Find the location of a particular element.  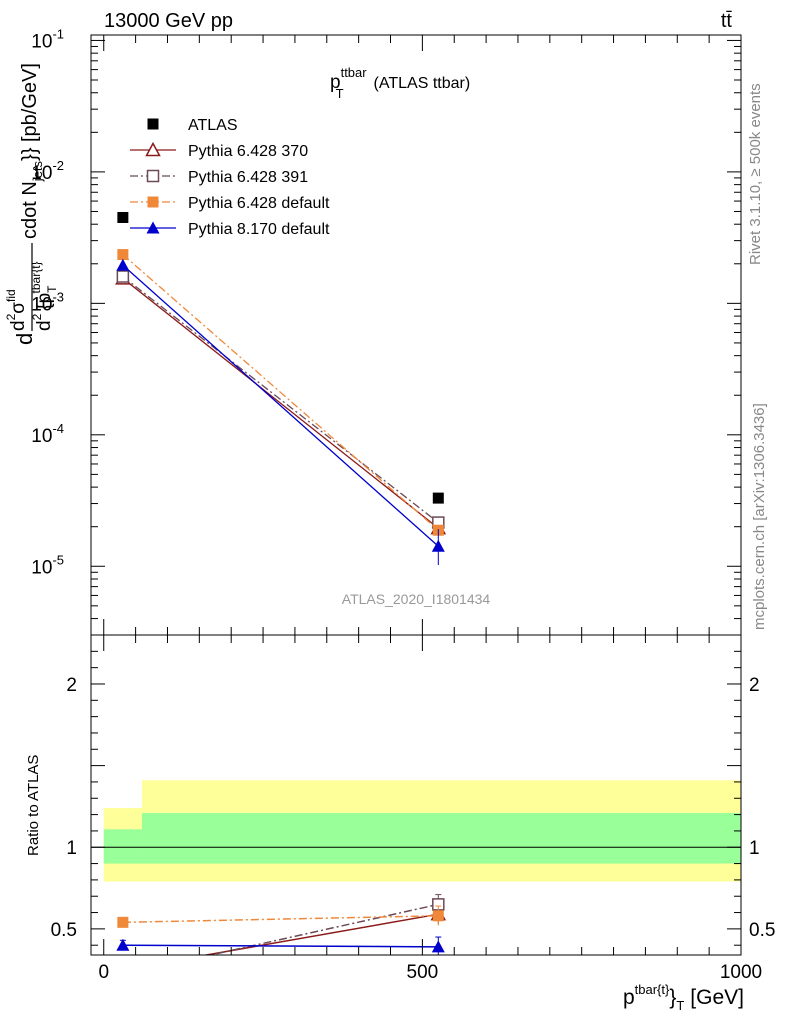

ratio-uncertainty-bands is located at coordinates (422, 831).